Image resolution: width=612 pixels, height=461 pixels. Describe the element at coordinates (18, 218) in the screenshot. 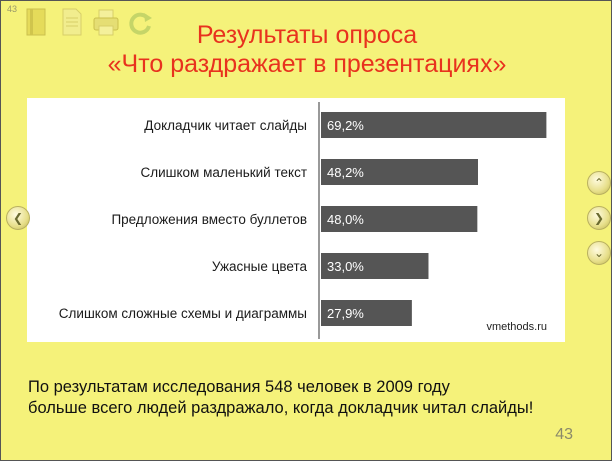

I see `prev-arrow-icon: ❮` at that location.